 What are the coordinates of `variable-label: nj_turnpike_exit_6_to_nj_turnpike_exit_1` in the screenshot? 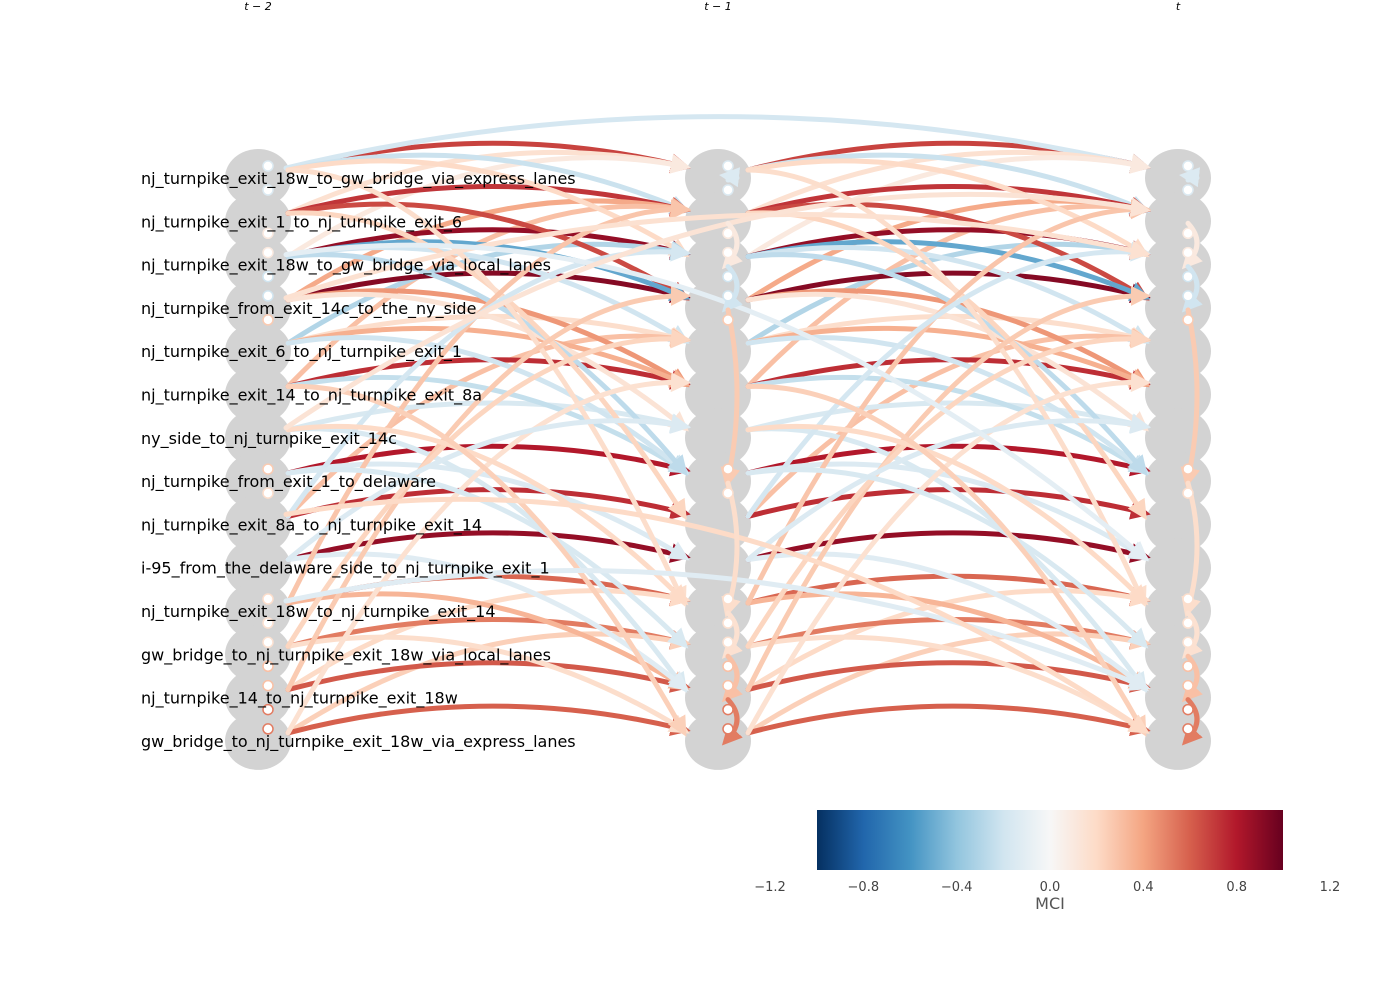 It's located at (301, 352).